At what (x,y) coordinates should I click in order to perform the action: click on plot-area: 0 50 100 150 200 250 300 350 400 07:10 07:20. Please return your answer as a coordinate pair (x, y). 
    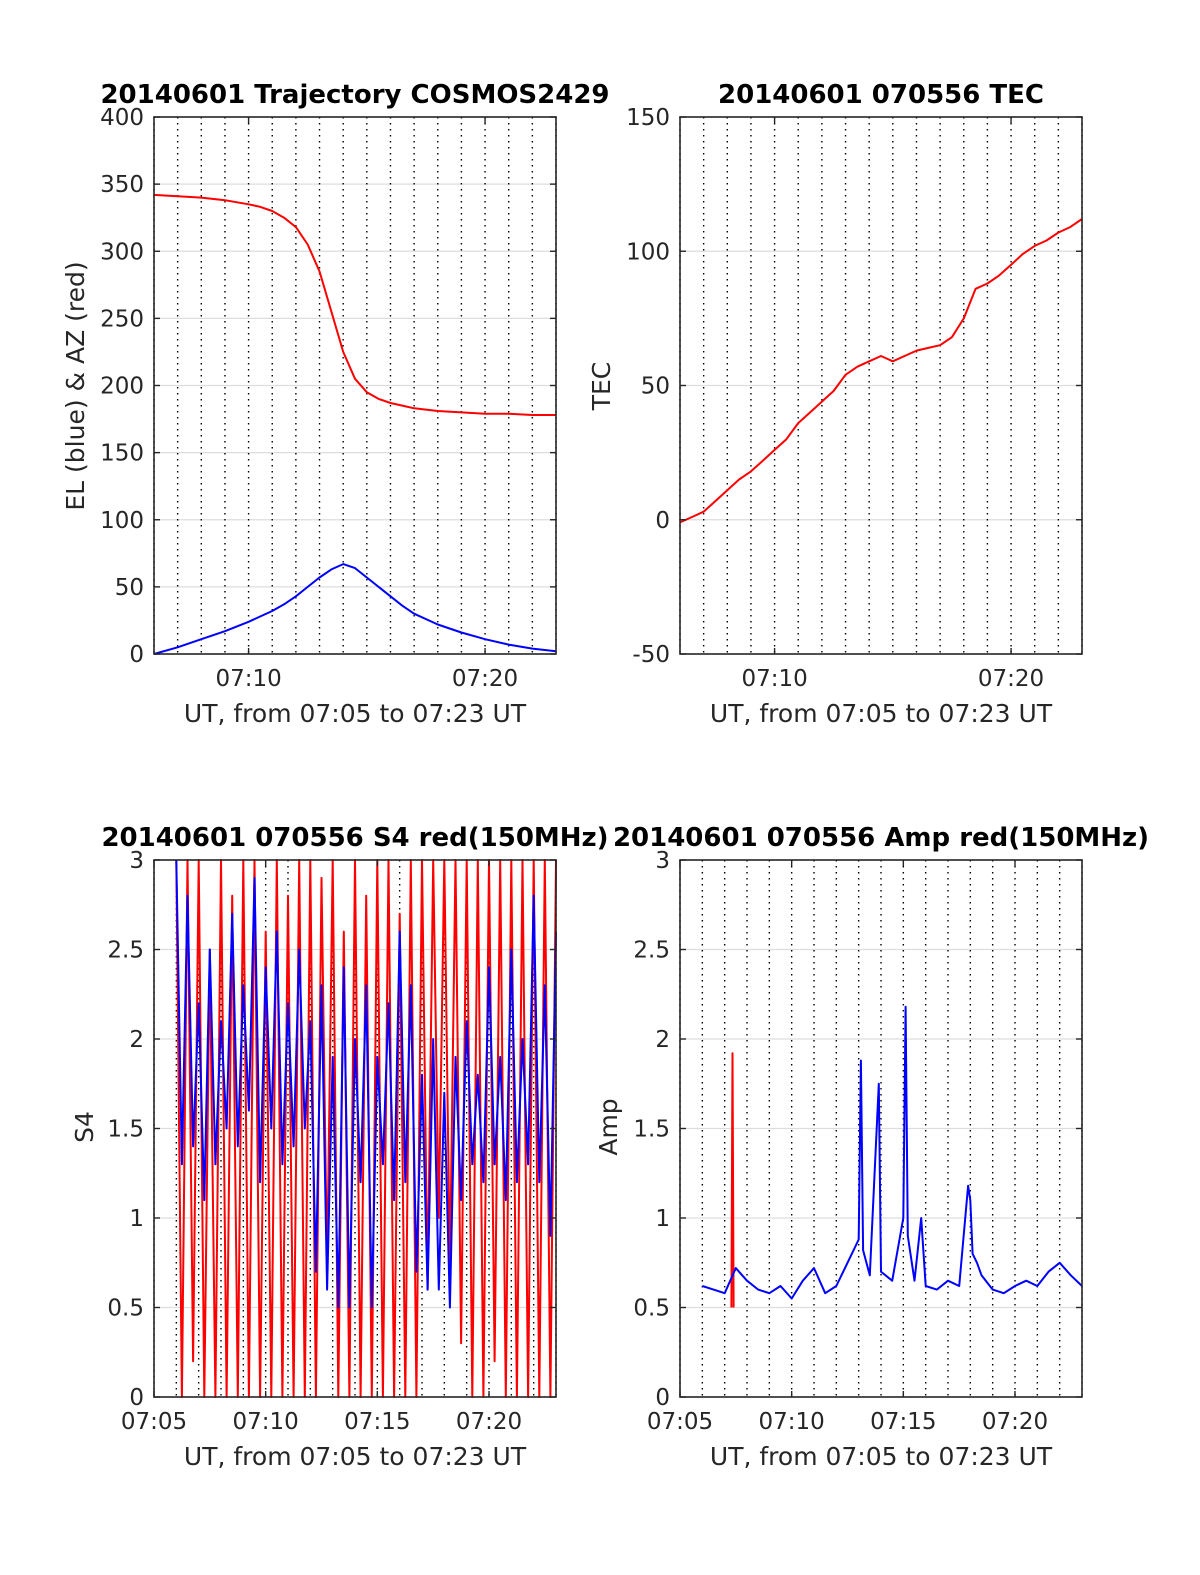
    Looking at the image, I should click on (328, 398).